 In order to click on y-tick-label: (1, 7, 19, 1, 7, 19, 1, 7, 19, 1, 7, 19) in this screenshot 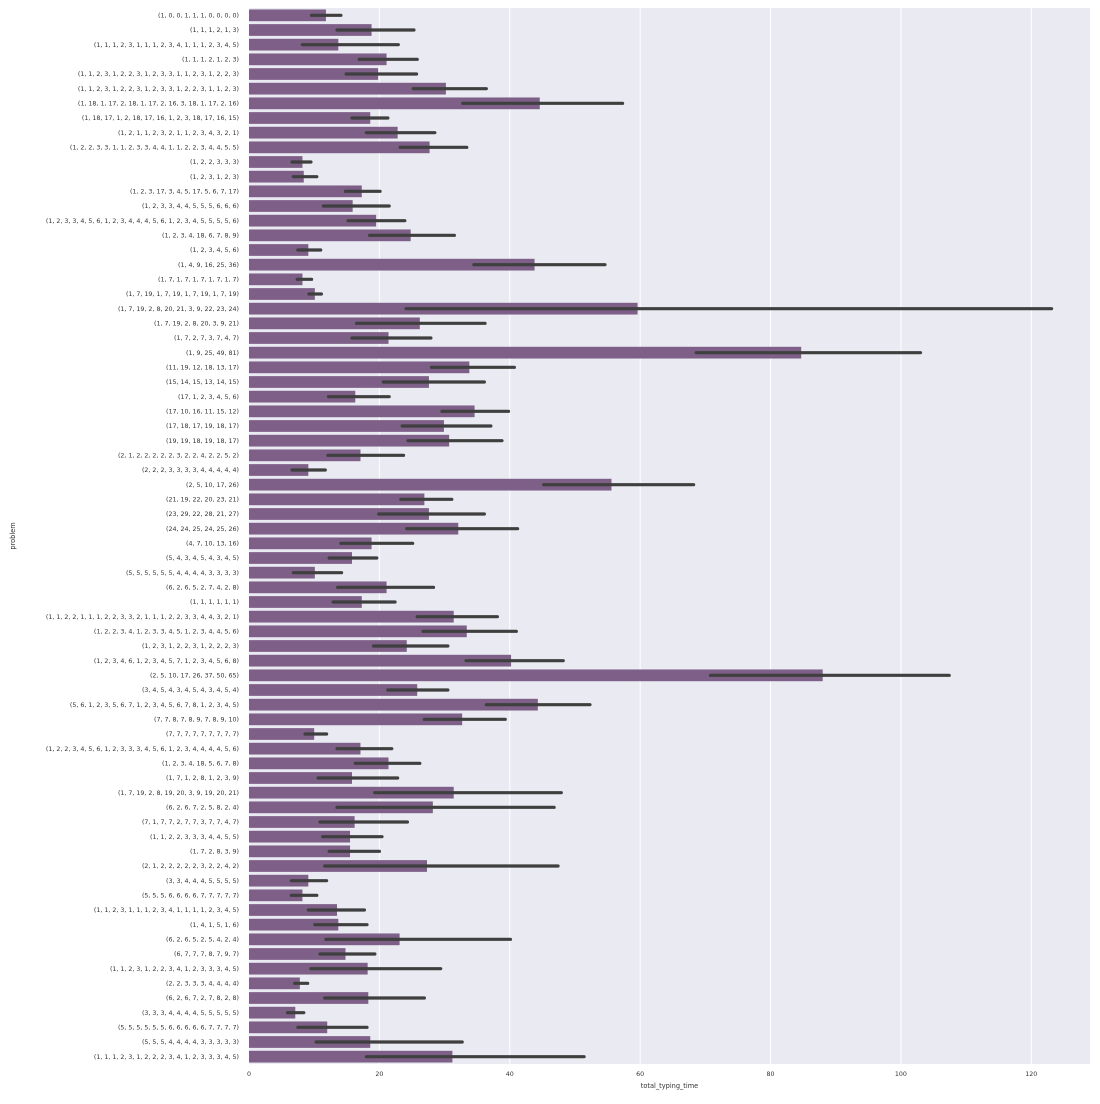, I will do `click(182, 294)`.